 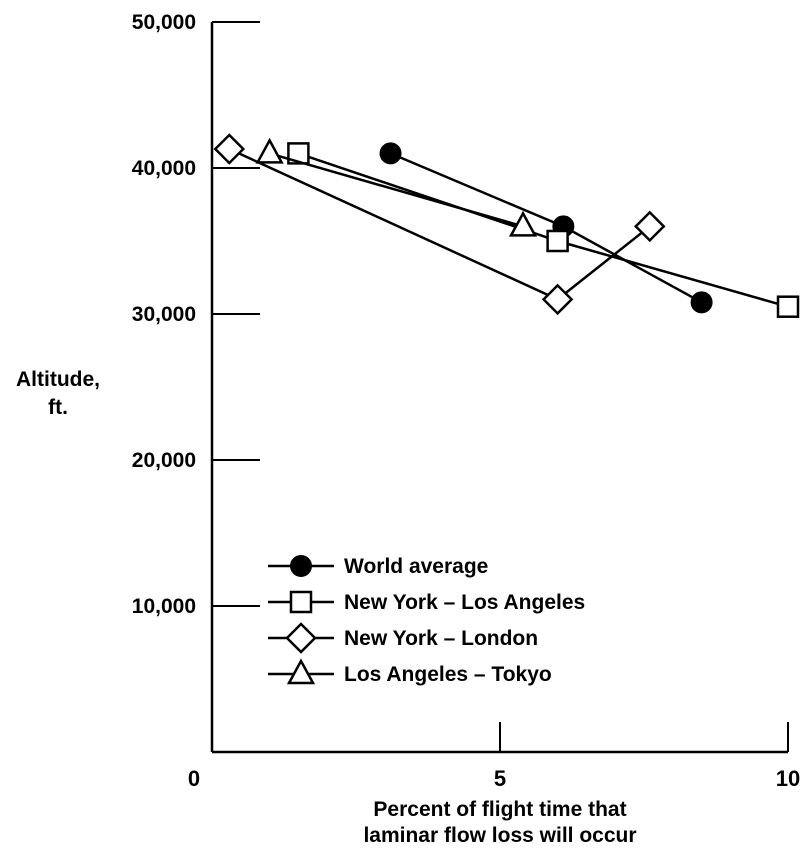 I want to click on legend-label: New York – London, so click(x=441, y=638).